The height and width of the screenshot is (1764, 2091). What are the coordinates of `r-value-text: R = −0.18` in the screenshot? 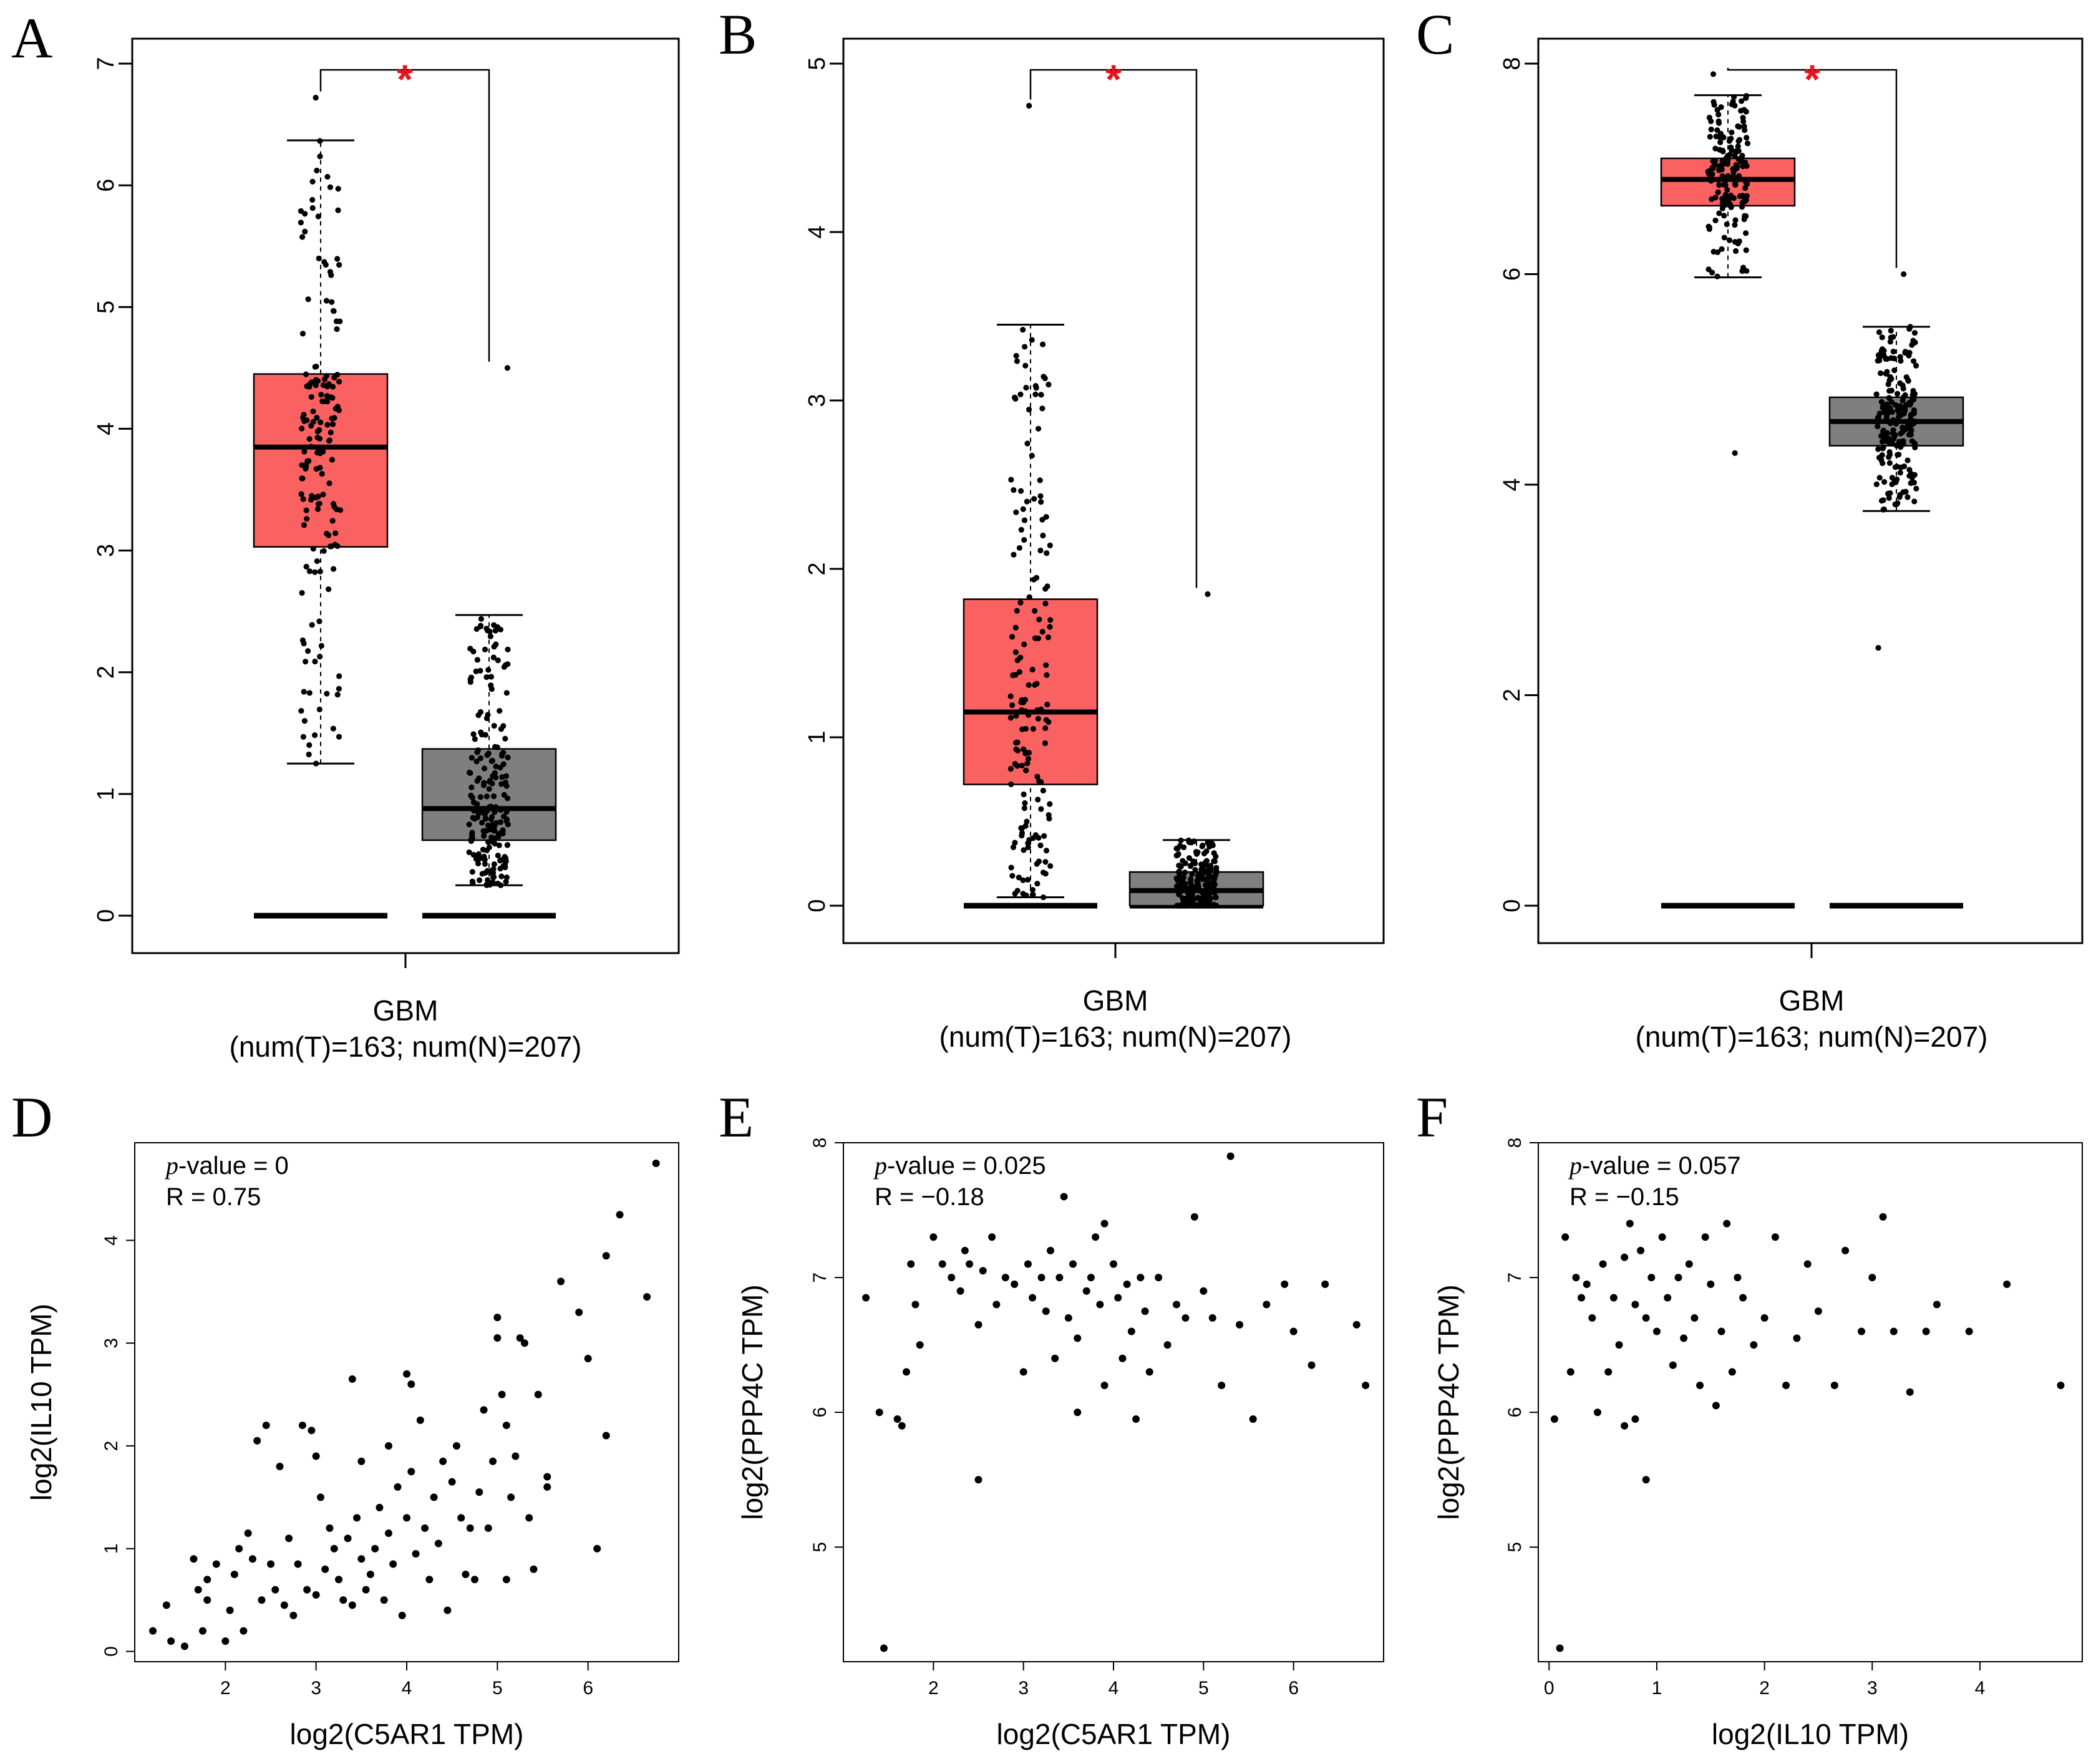 It's located at (929, 1197).